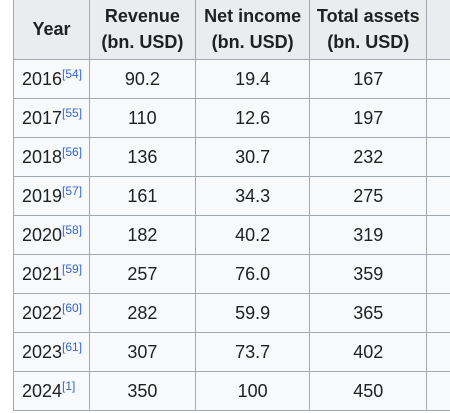  I want to click on year-value: 2016, so click(42, 78).